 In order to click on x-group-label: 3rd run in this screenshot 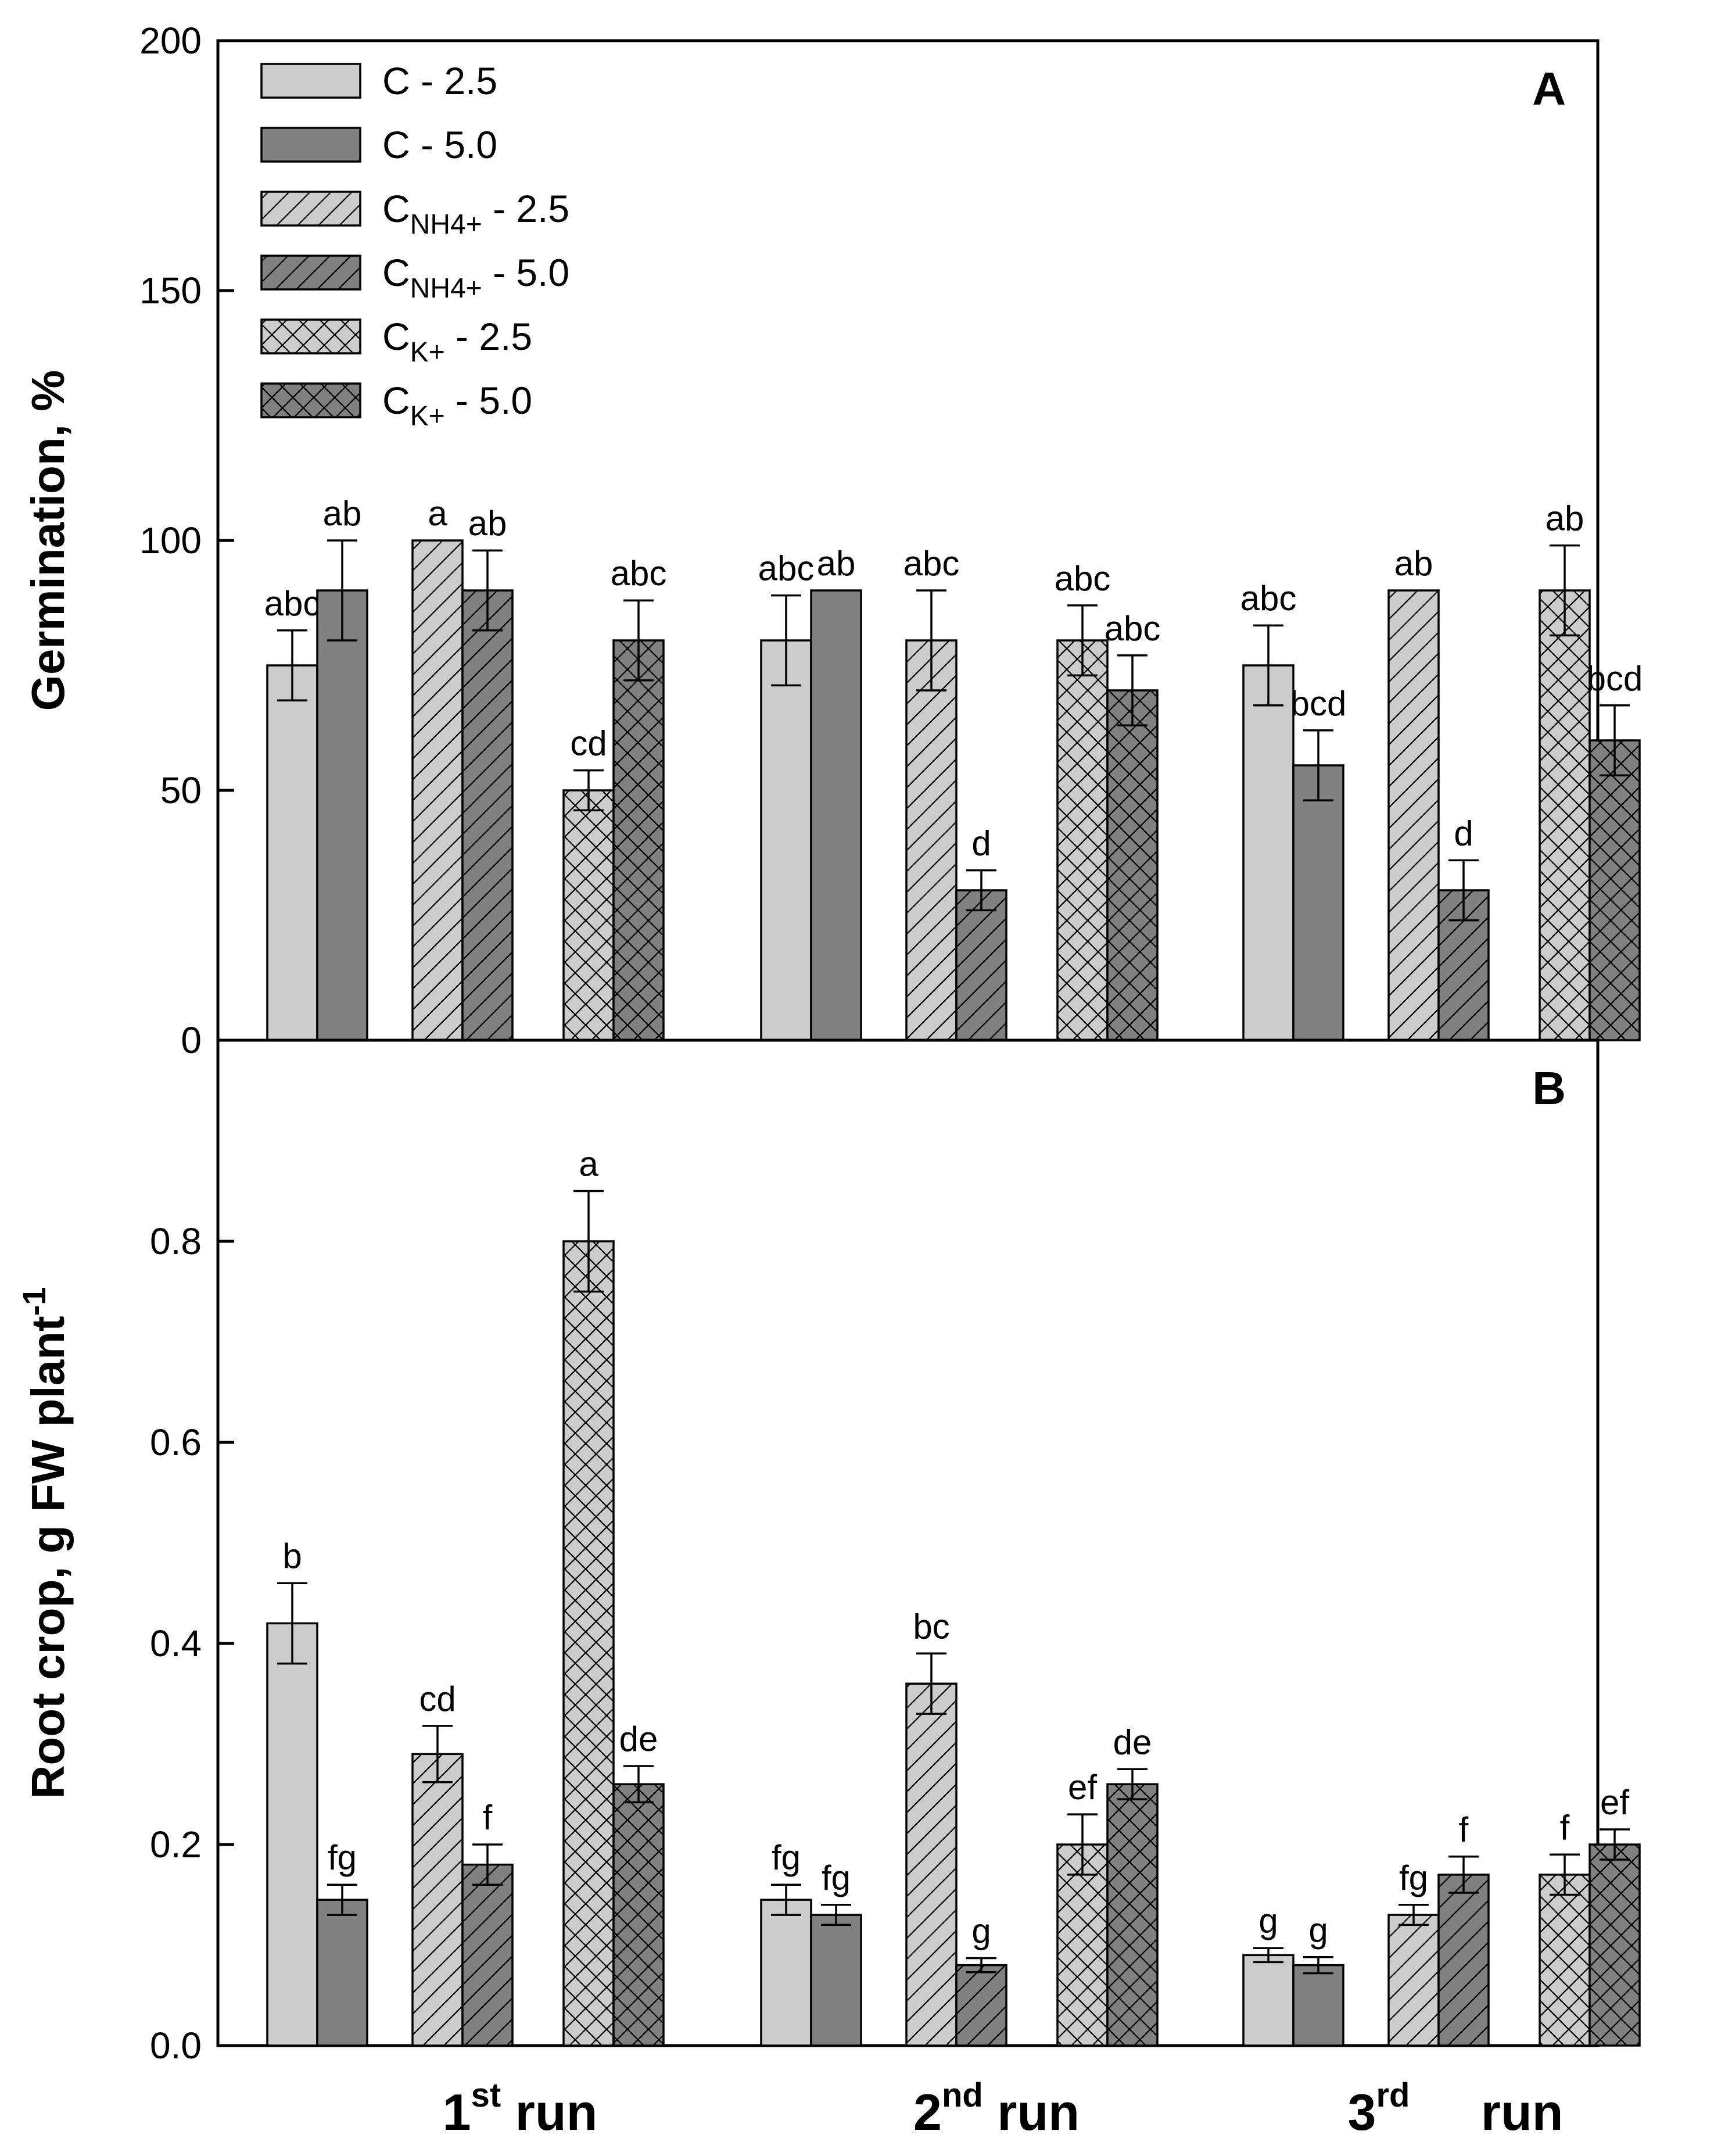, I will do `click(1456, 2108)`.